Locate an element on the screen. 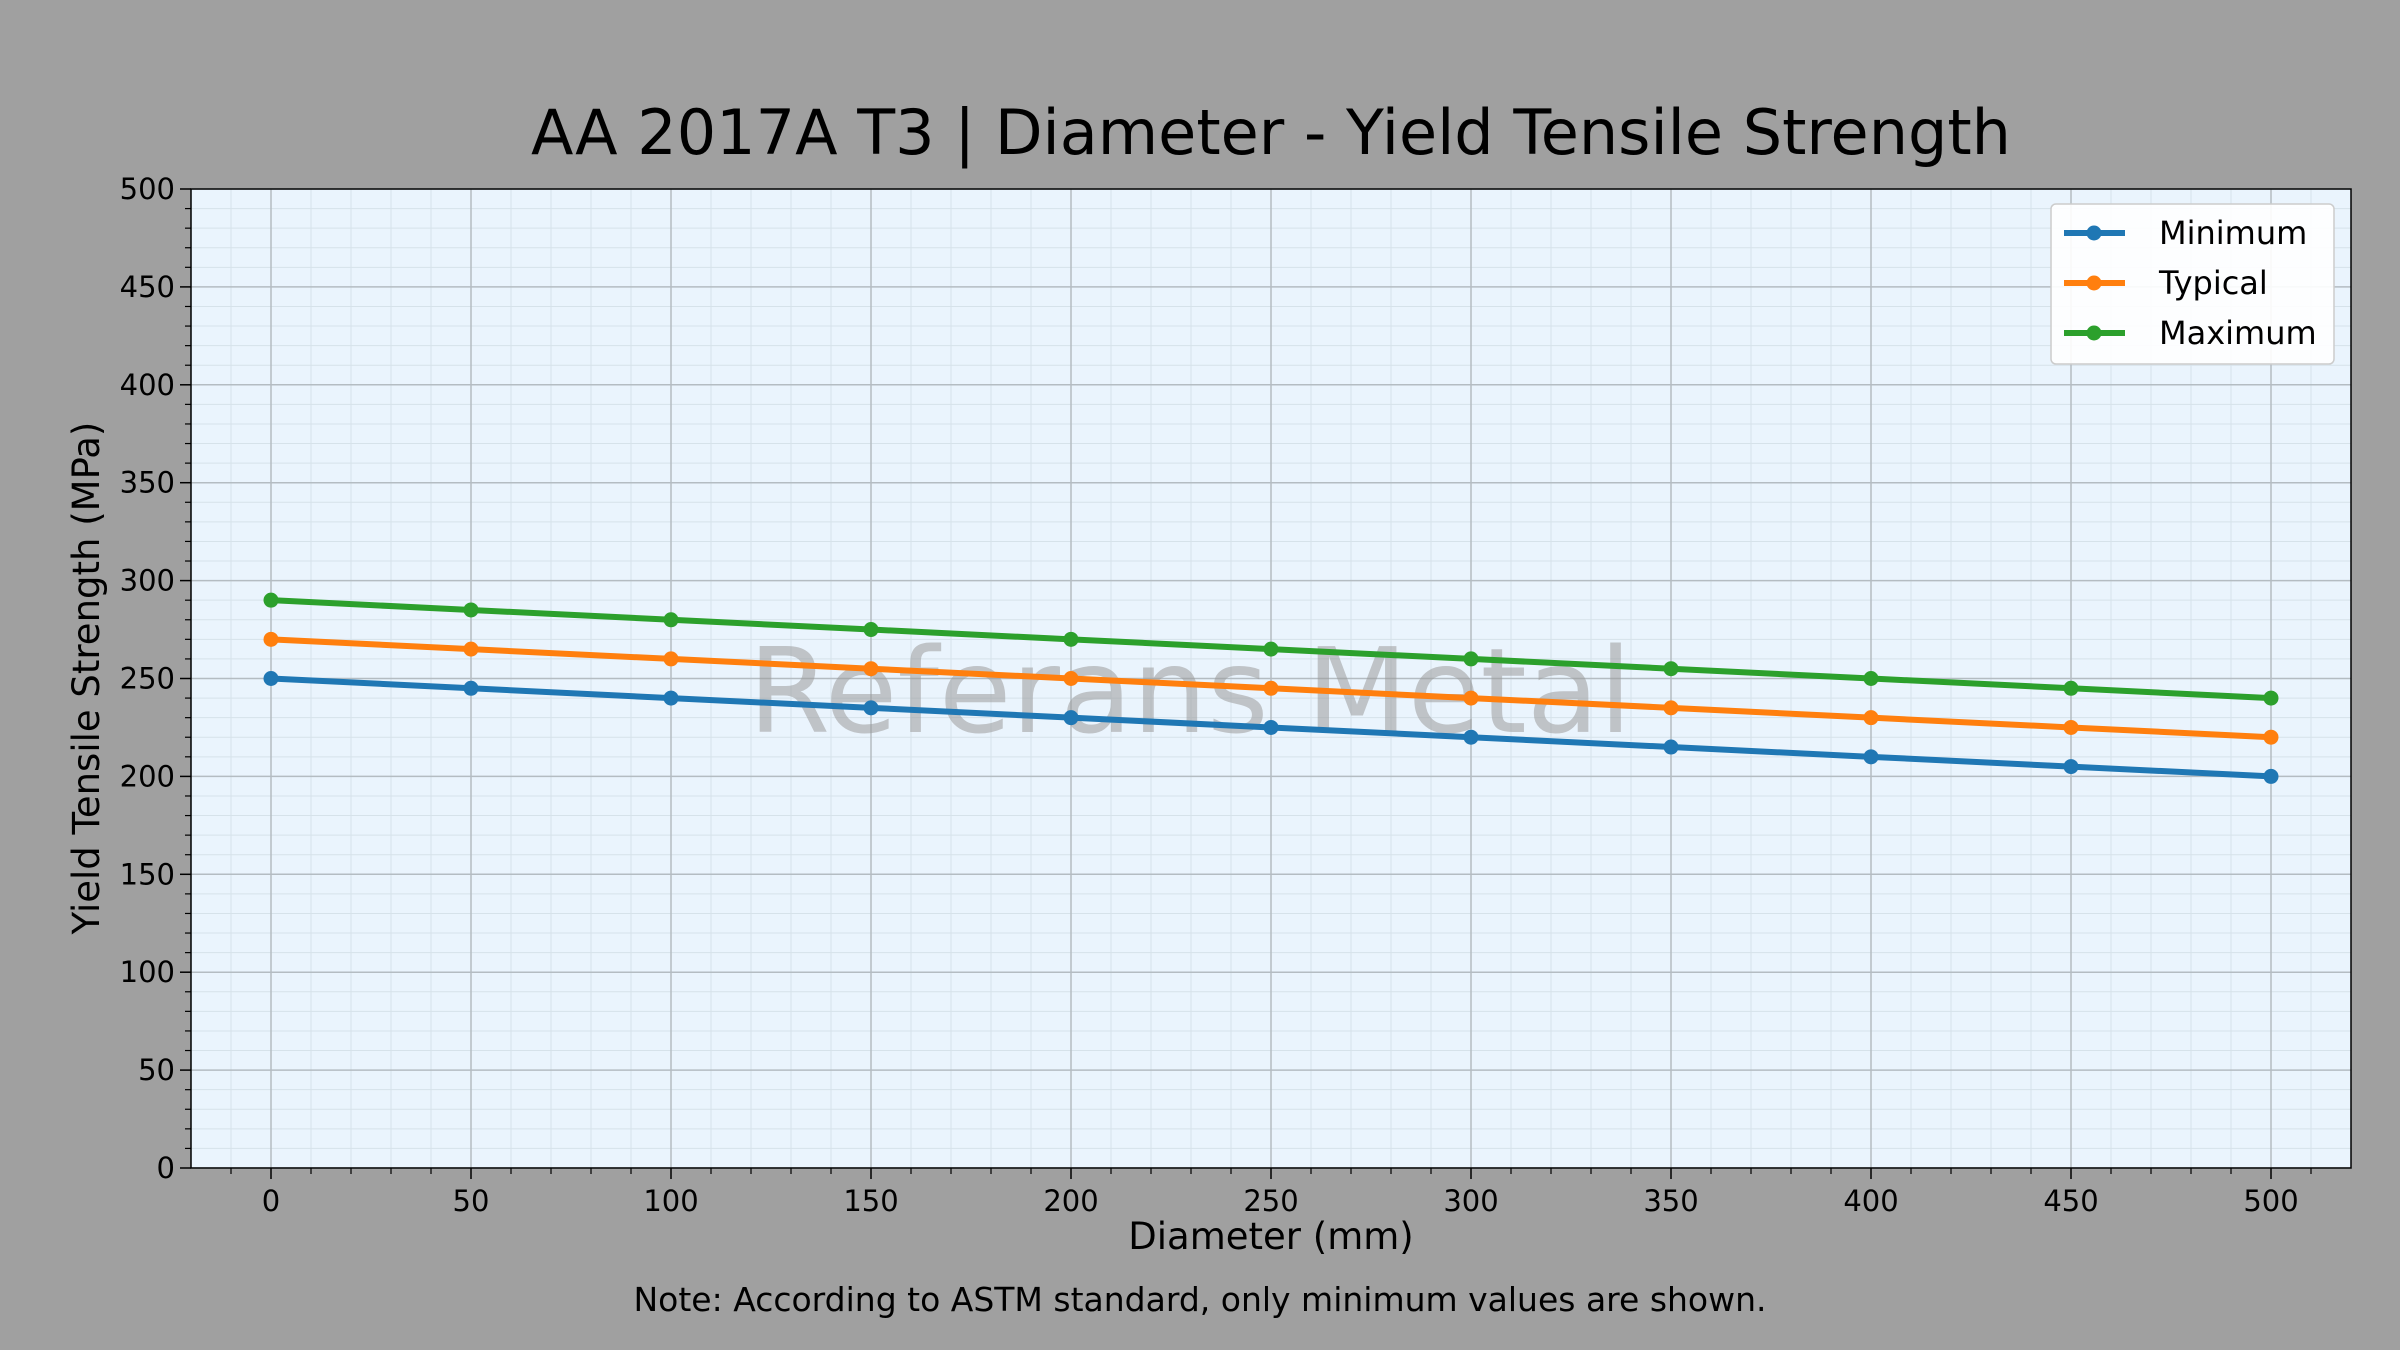 The height and width of the screenshot is (1350, 2400). series-typical is located at coordinates (1271, 688).